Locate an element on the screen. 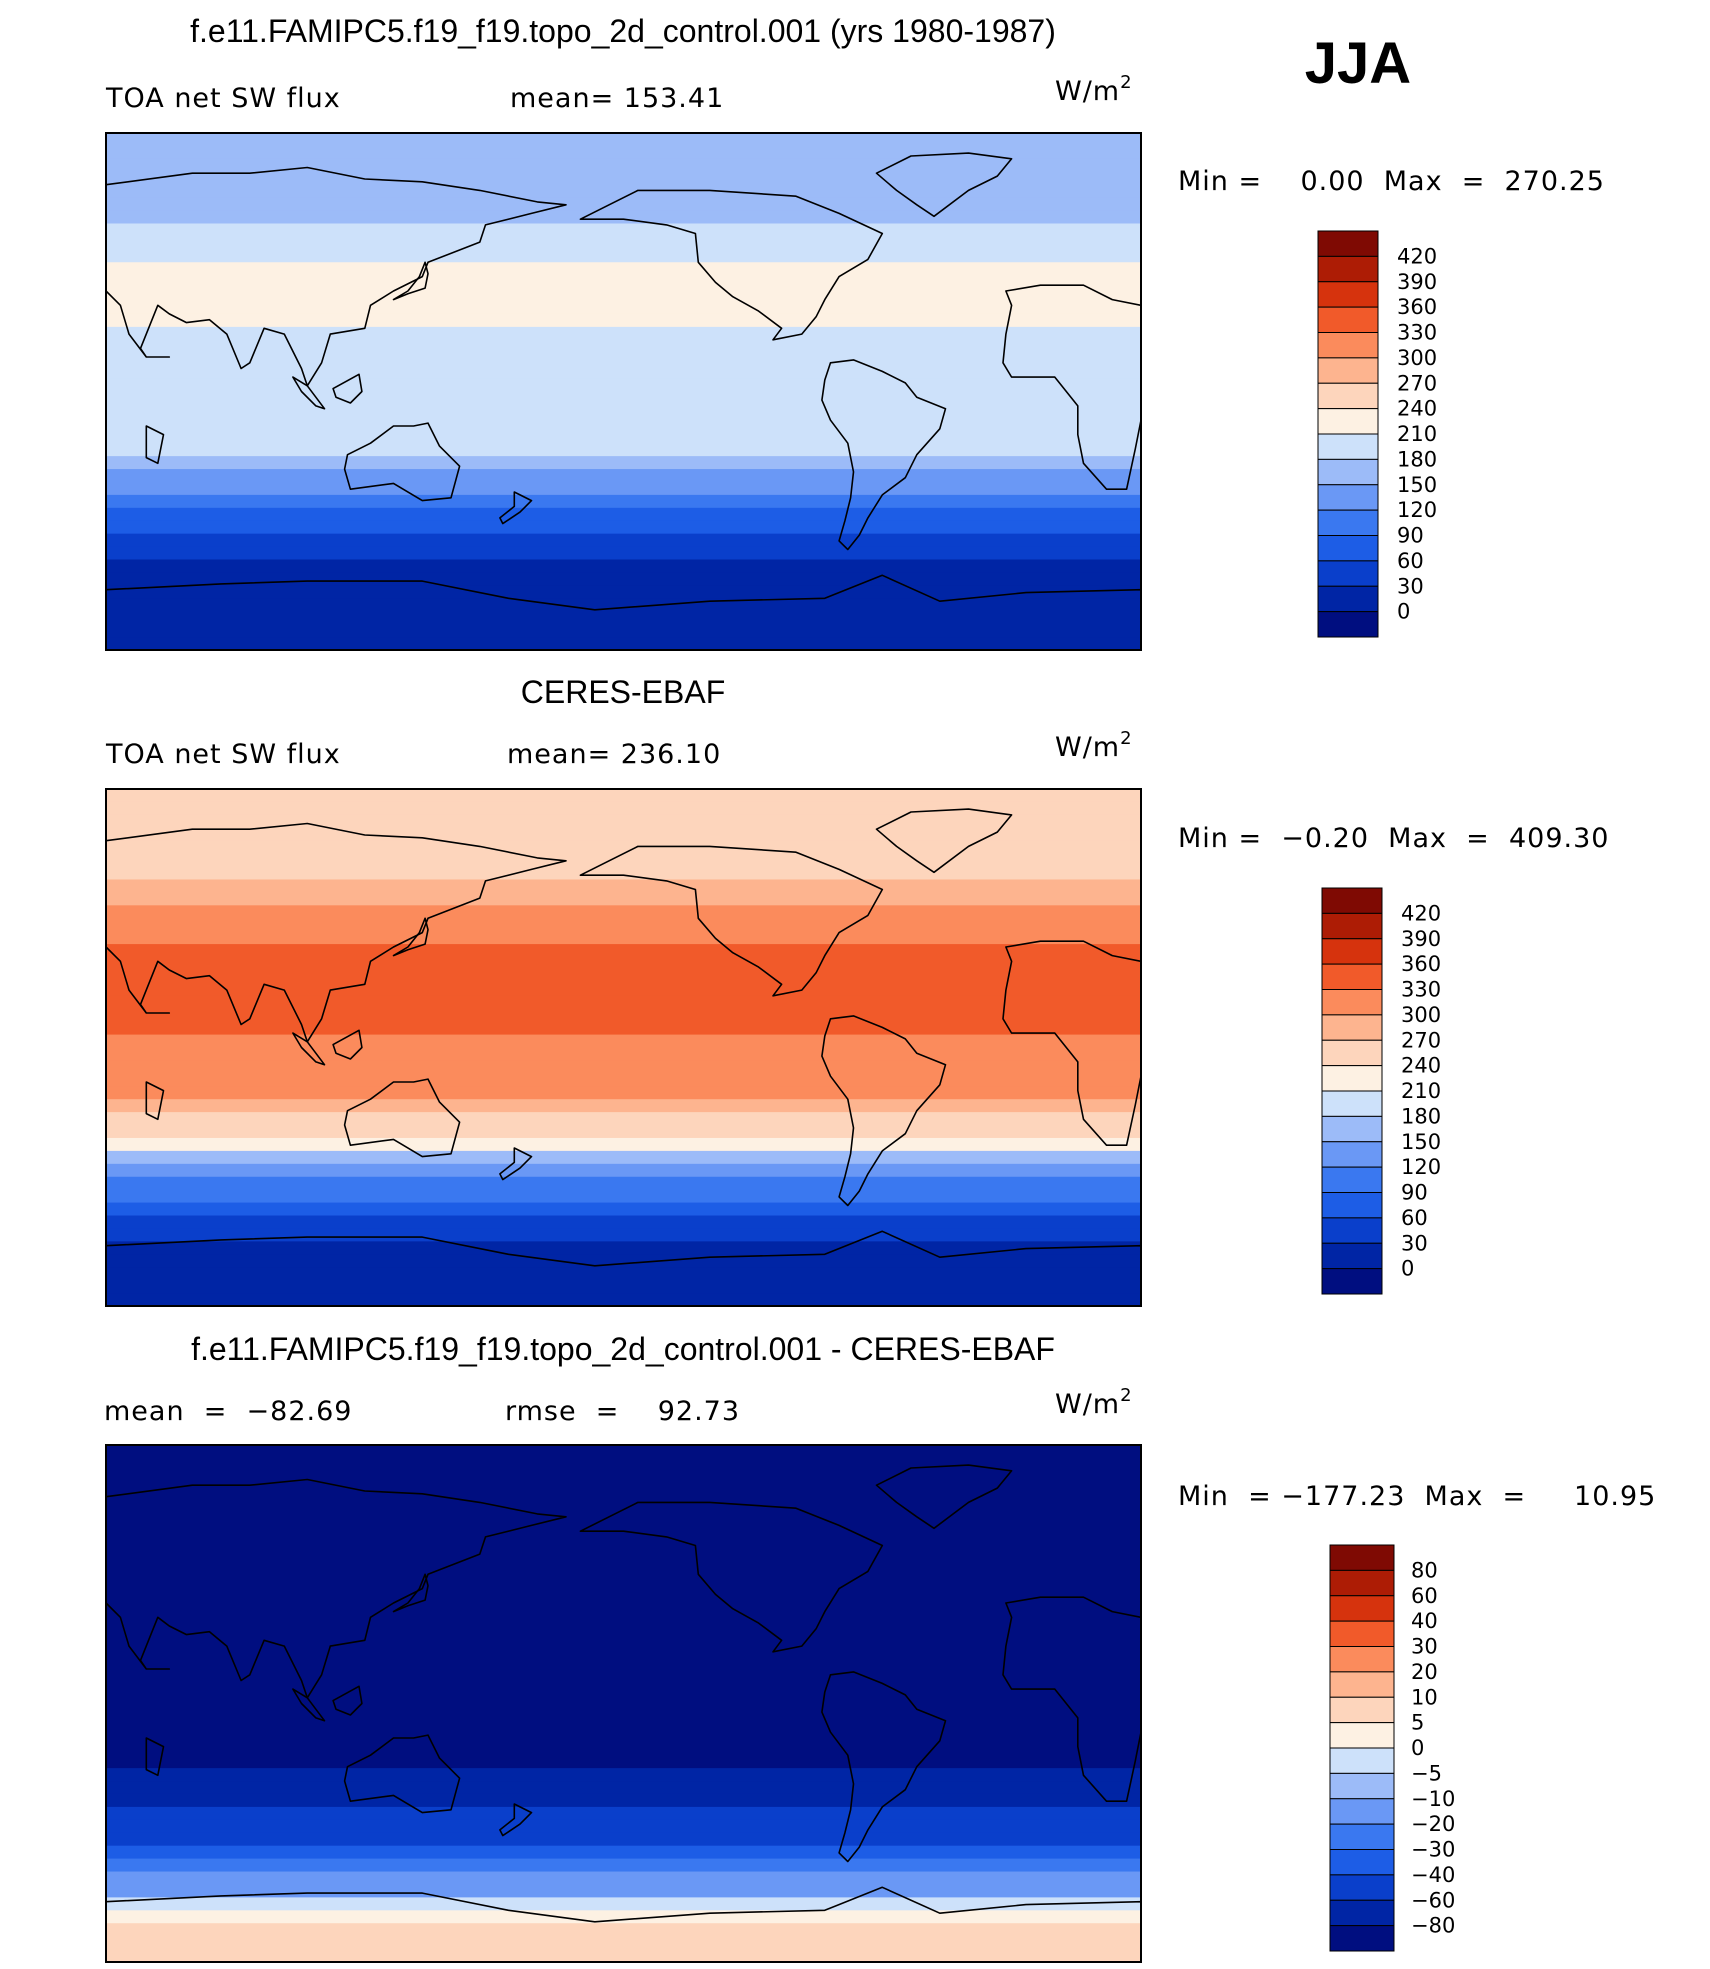  colorbar-tick-label: 30 is located at coordinates (1410, 586).